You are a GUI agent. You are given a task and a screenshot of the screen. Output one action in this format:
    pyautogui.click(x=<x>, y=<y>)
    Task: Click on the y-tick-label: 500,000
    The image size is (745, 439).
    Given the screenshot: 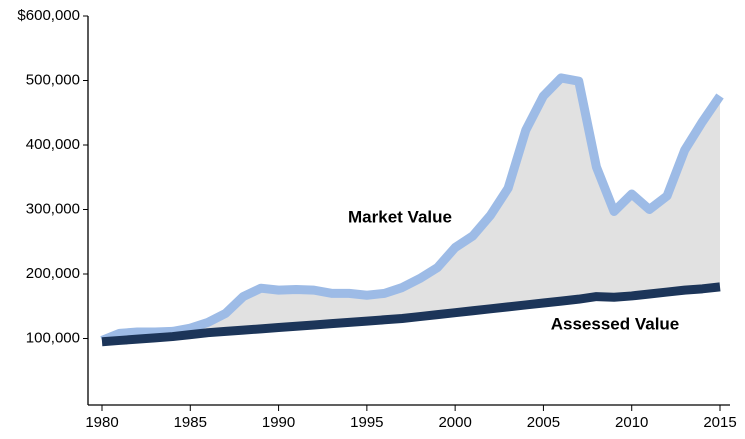 What is the action you would take?
    pyautogui.click(x=53, y=79)
    